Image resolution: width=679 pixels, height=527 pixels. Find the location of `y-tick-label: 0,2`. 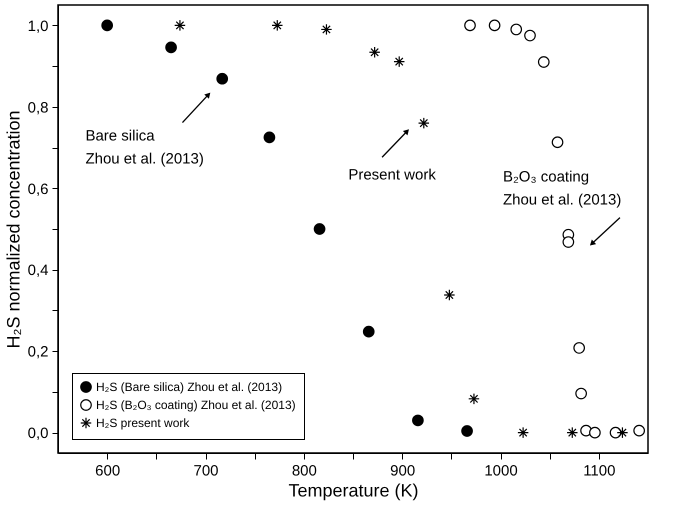

y-tick-label: 0,2 is located at coordinates (38, 352).